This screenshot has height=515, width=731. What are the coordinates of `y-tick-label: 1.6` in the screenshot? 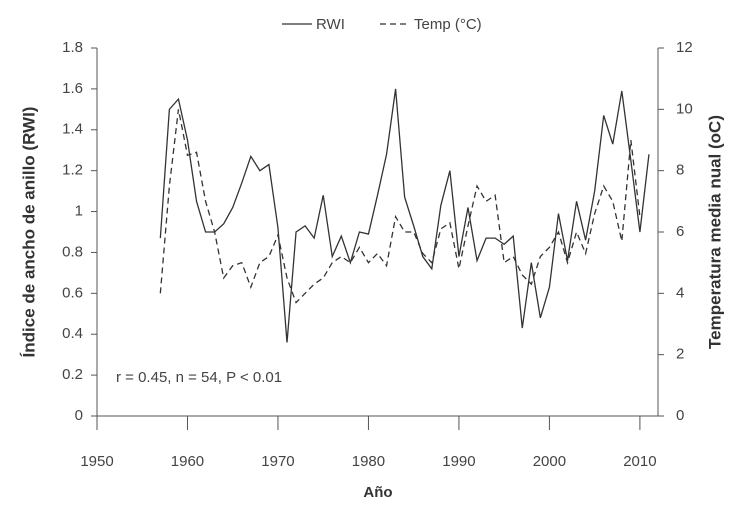 It's located at (72, 88).